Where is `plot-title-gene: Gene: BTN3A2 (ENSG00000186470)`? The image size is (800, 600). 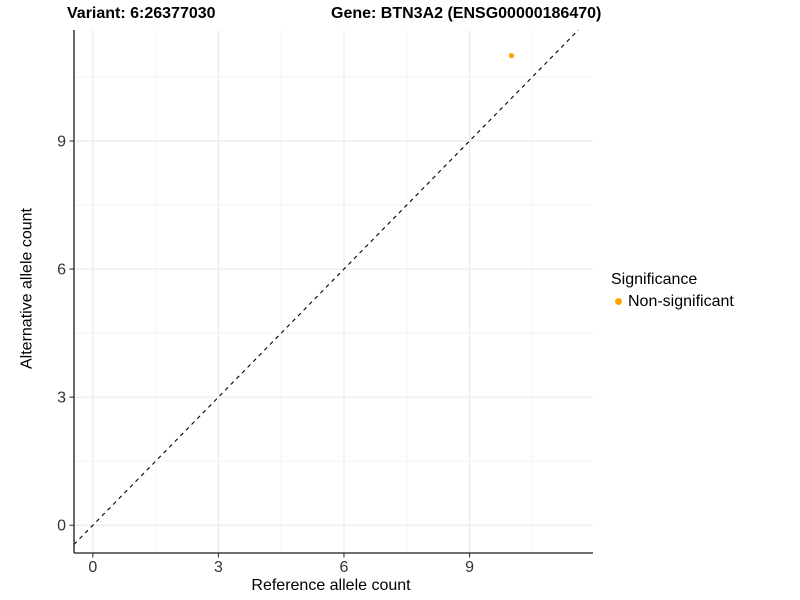
plot-title-gene: Gene: BTN3A2 (ENSG00000186470) is located at coordinates (466, 13).